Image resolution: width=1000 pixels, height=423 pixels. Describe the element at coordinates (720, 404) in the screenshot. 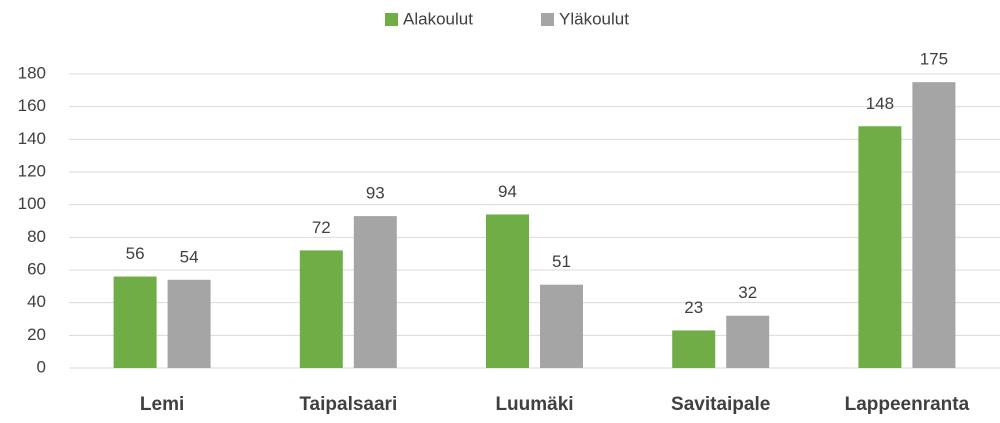

I see `x-tick-label: Savitaipale` at that location.